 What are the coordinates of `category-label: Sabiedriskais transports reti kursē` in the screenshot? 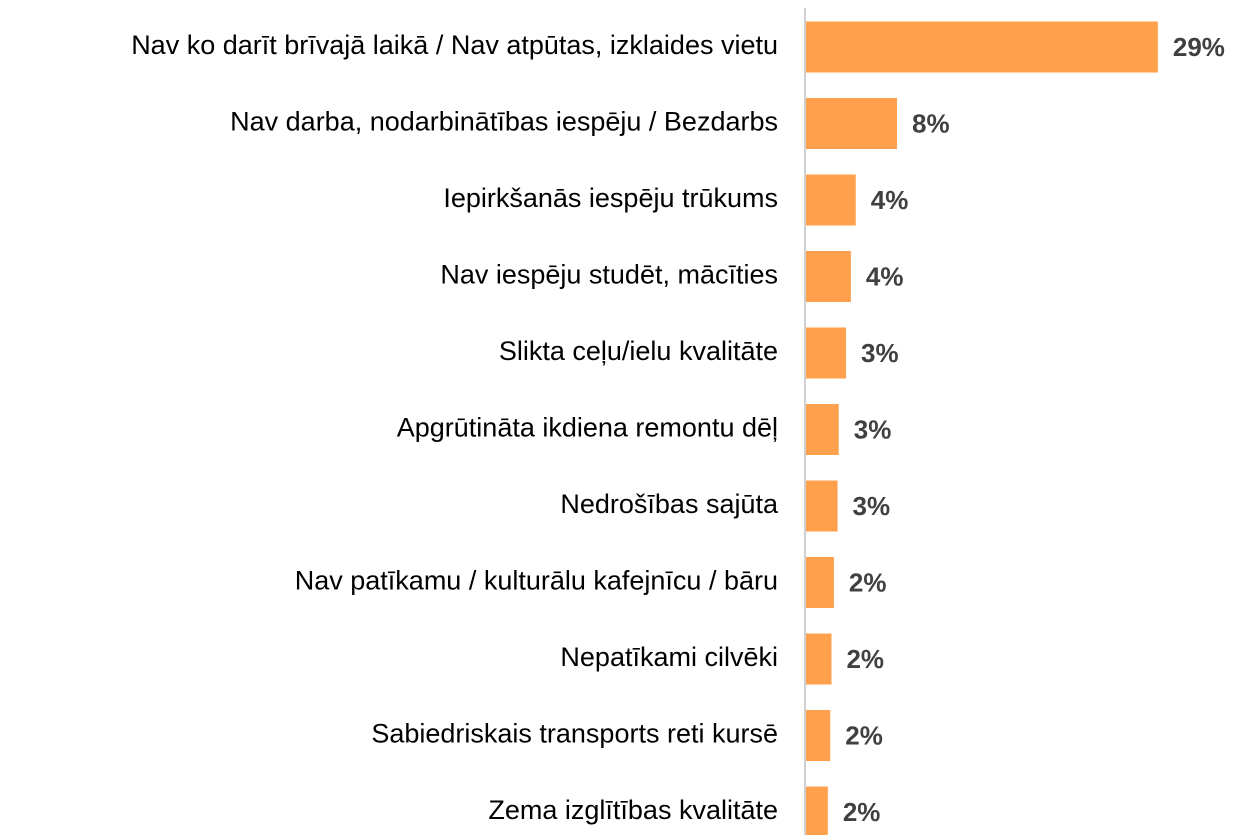 It's located at (574, 734).